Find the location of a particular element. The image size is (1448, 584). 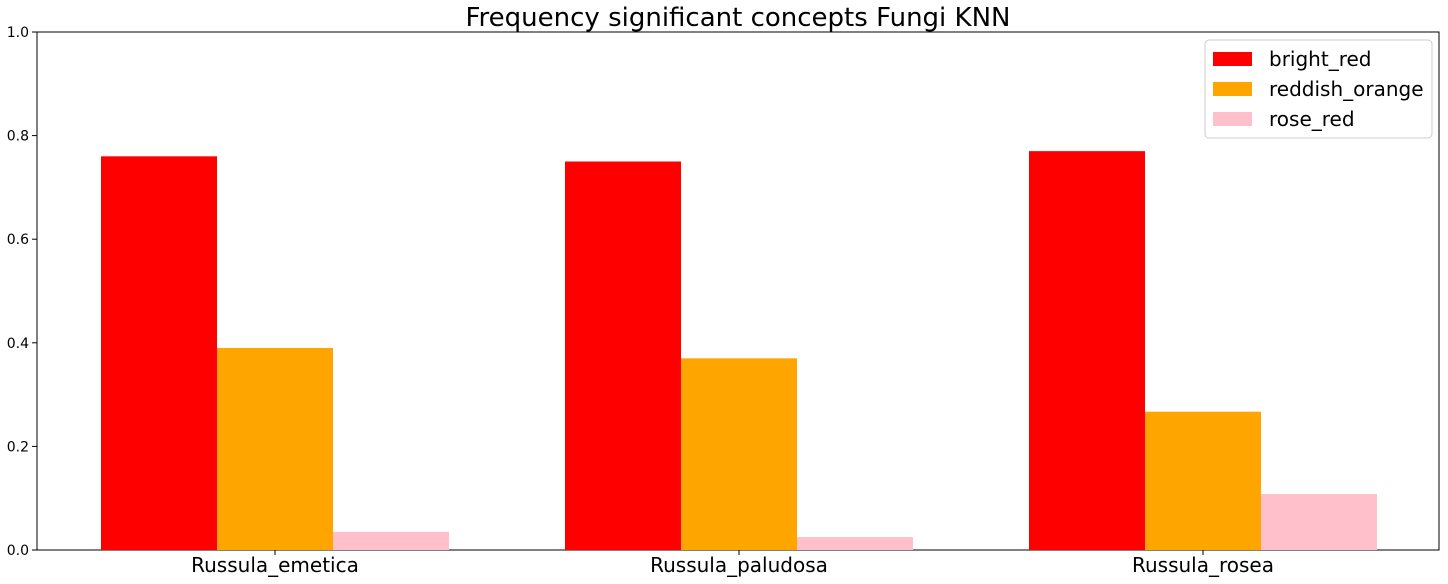

bar-rose_red-Russula_rosea is located at coordinates (1319, 522).